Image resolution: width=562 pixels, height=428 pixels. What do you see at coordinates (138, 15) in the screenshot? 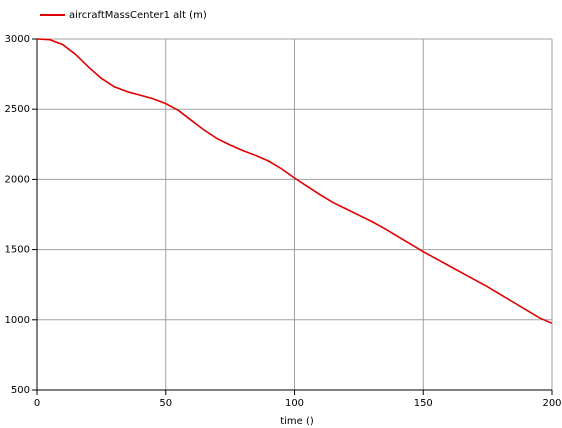
I see `legend-label: aircraftMassCenter1 alt (m)` at bounding box center [138, 15].